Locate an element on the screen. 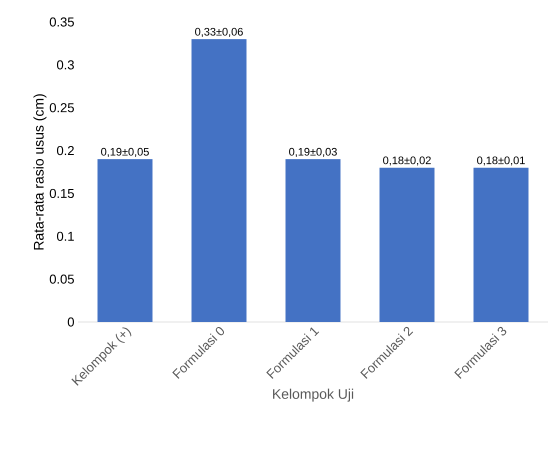  data-label: 0,18±0,01 is located at coordinates (501, 161).